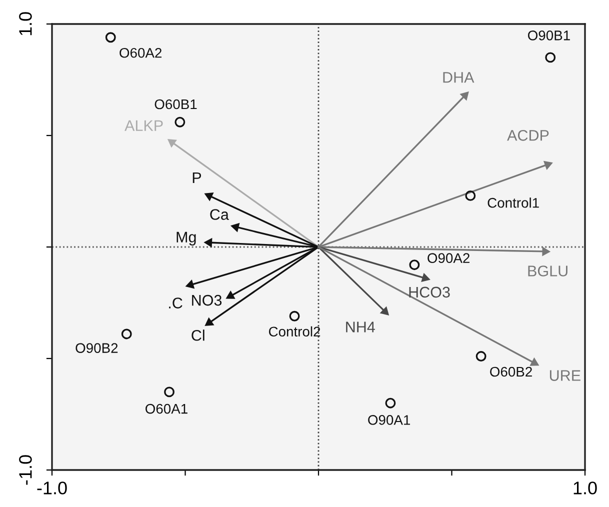  I want to click on annotation: O60A1, so click(167, 409).